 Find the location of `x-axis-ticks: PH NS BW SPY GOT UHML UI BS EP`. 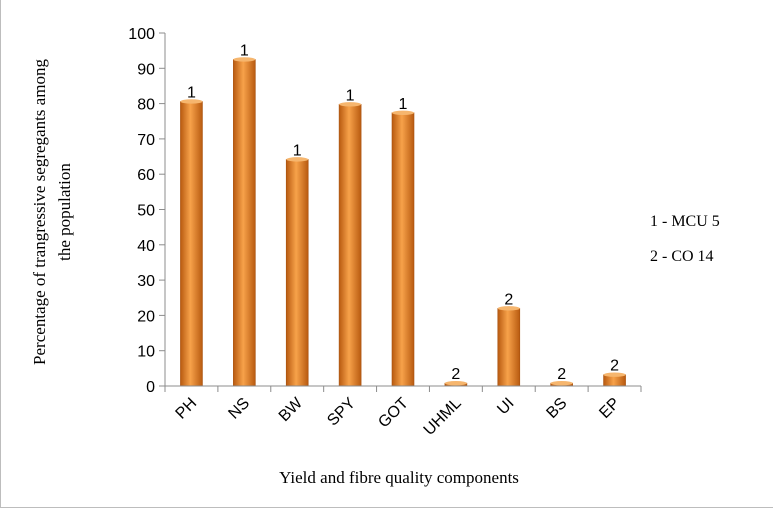

x-axis-ticks: PH NS BW SPY GOT UHML UI BS EP is located at coordinates (403, 412).